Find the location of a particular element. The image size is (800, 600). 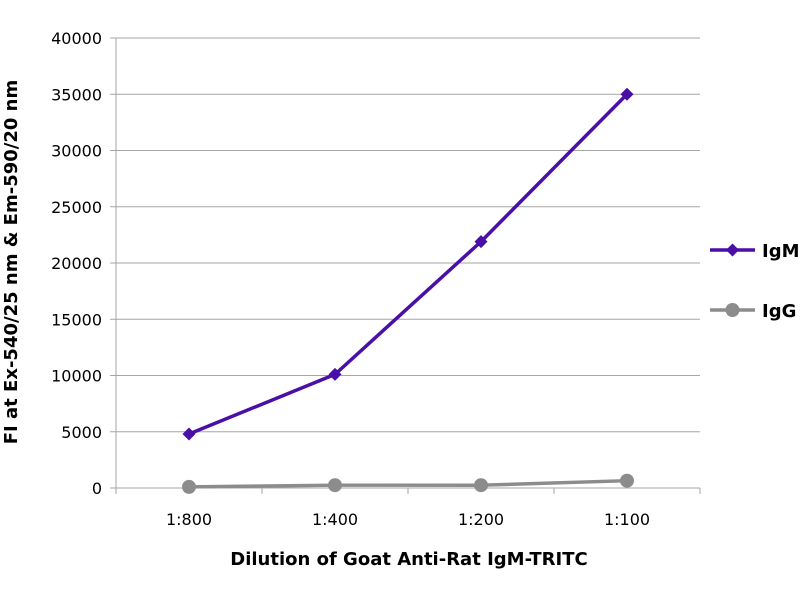

y-tick-label: 0 is located at coordinates (97, 488).